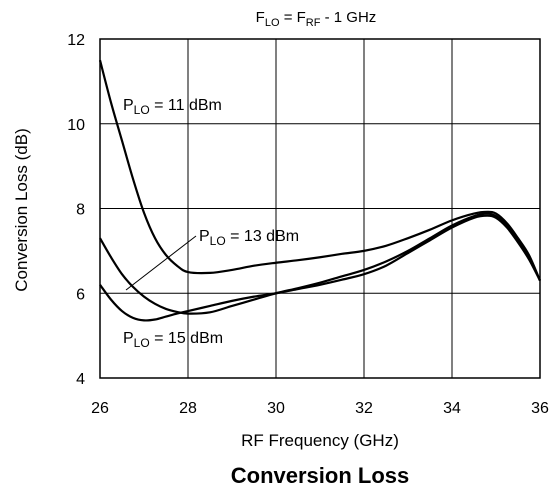 Image resolution: width=552 pixels, height=499 pixels. Describe the element at coordinates (218, 241) in the screenshot. I see `s1-sub: LO` at that location.